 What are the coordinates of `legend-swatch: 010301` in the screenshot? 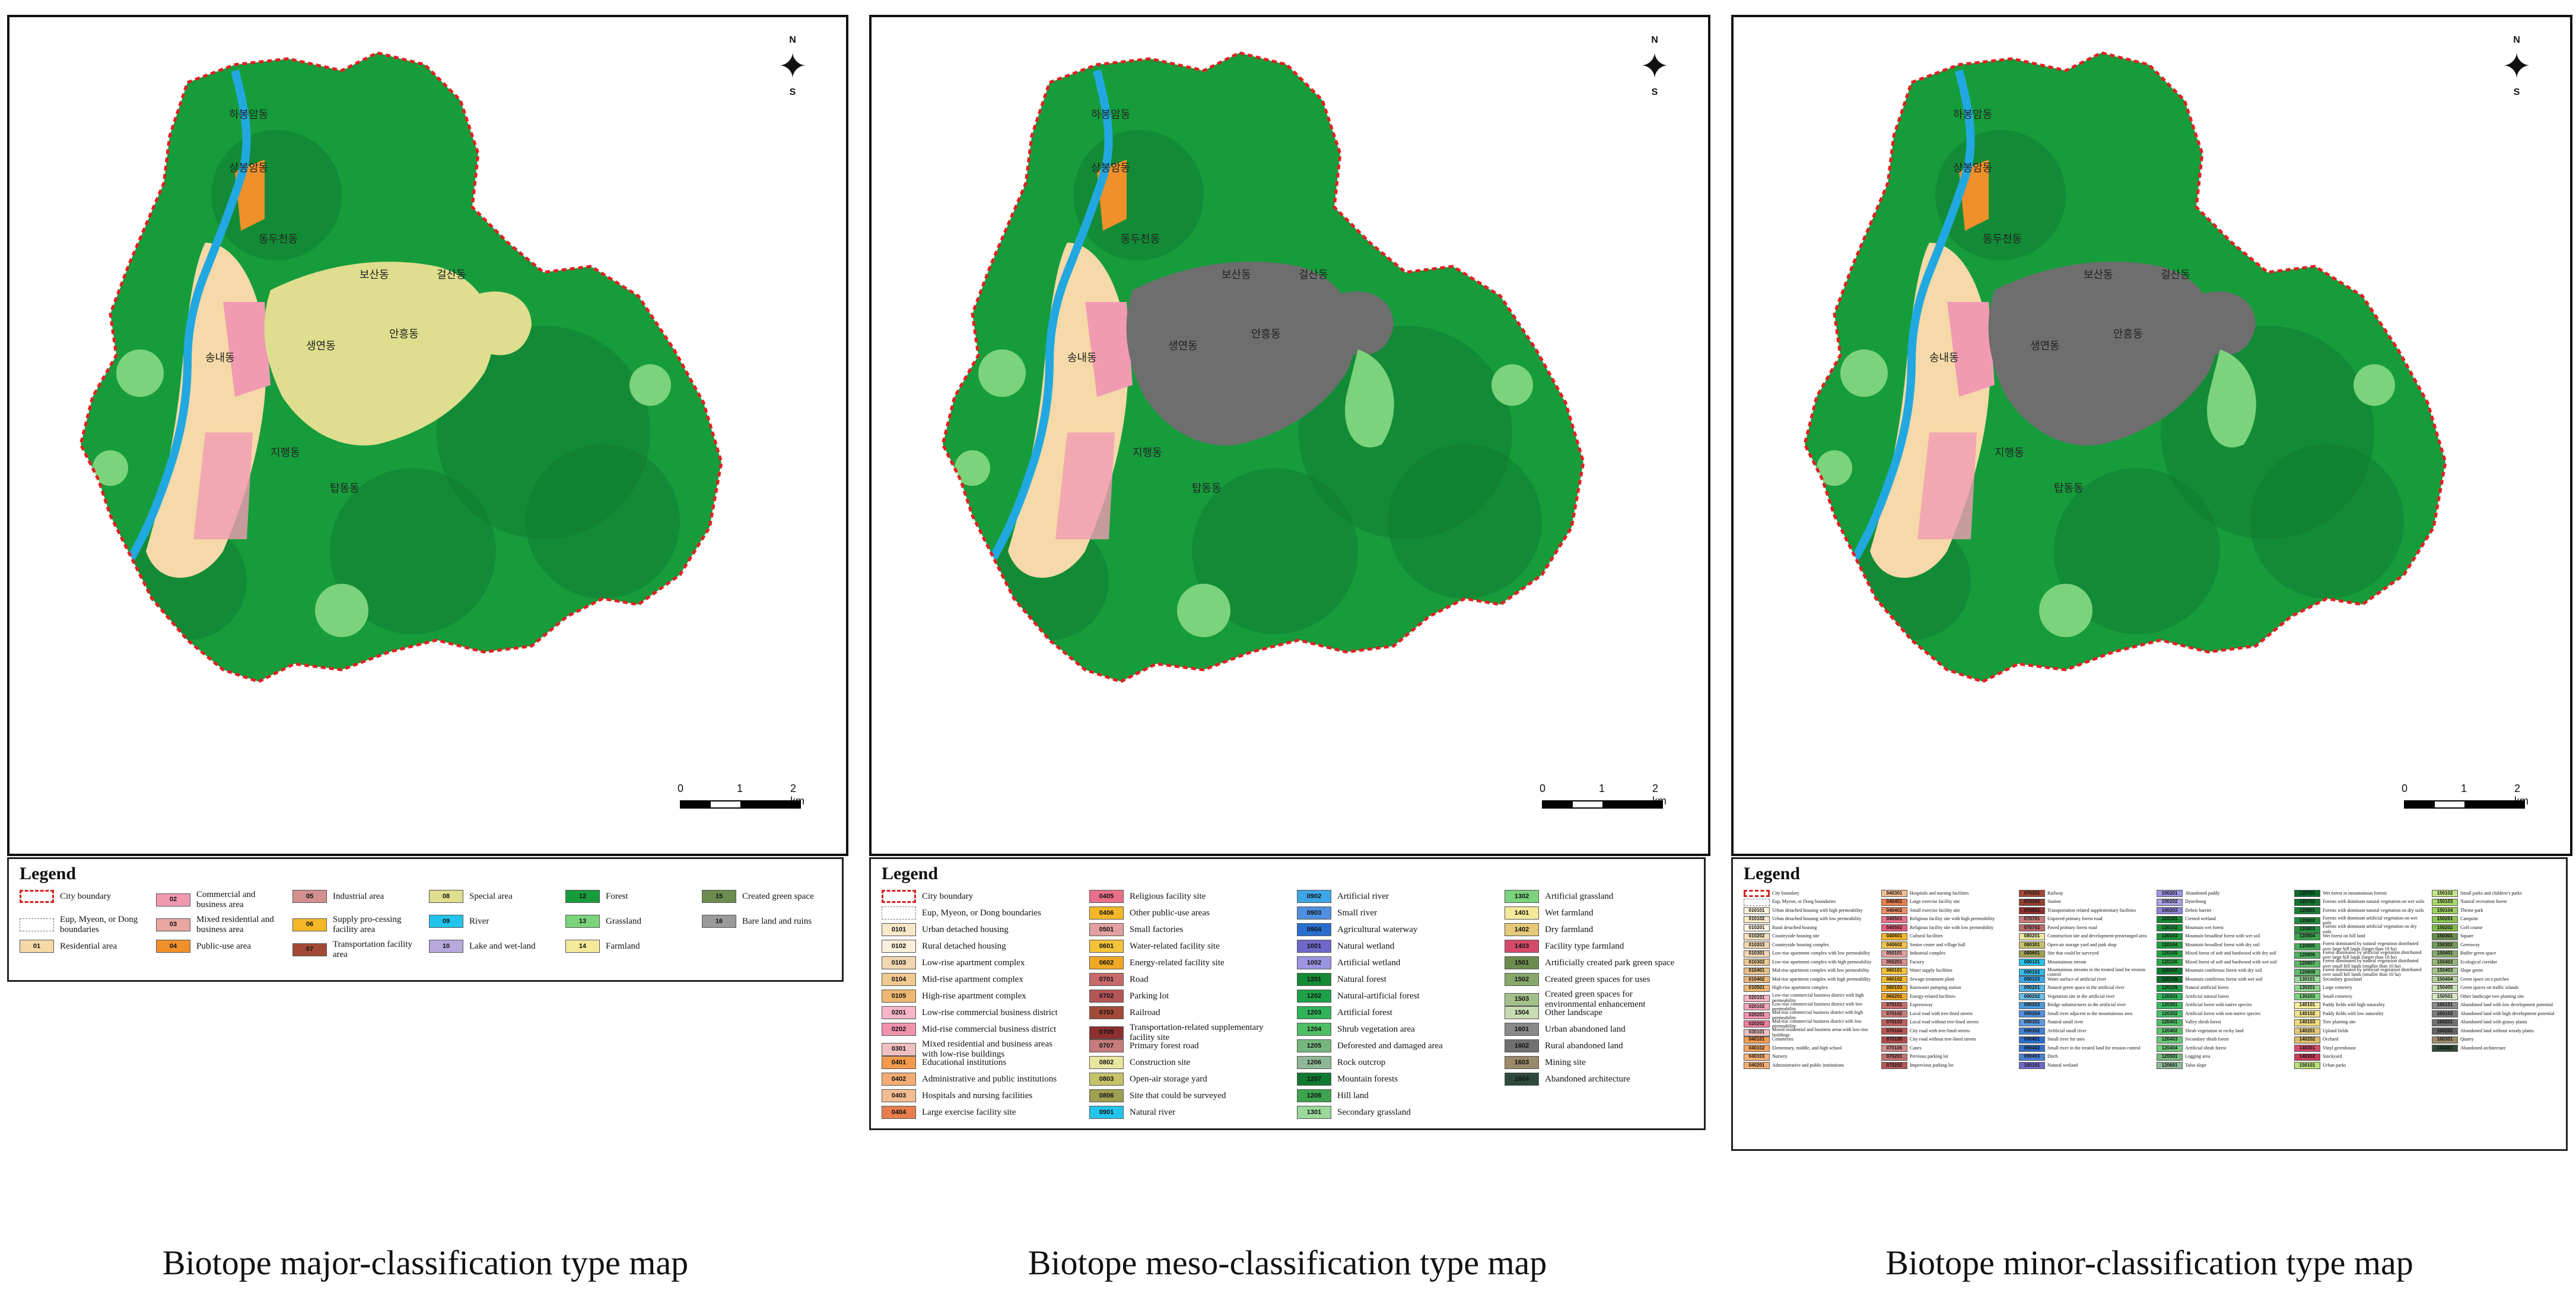 It's located at (1757, 954).